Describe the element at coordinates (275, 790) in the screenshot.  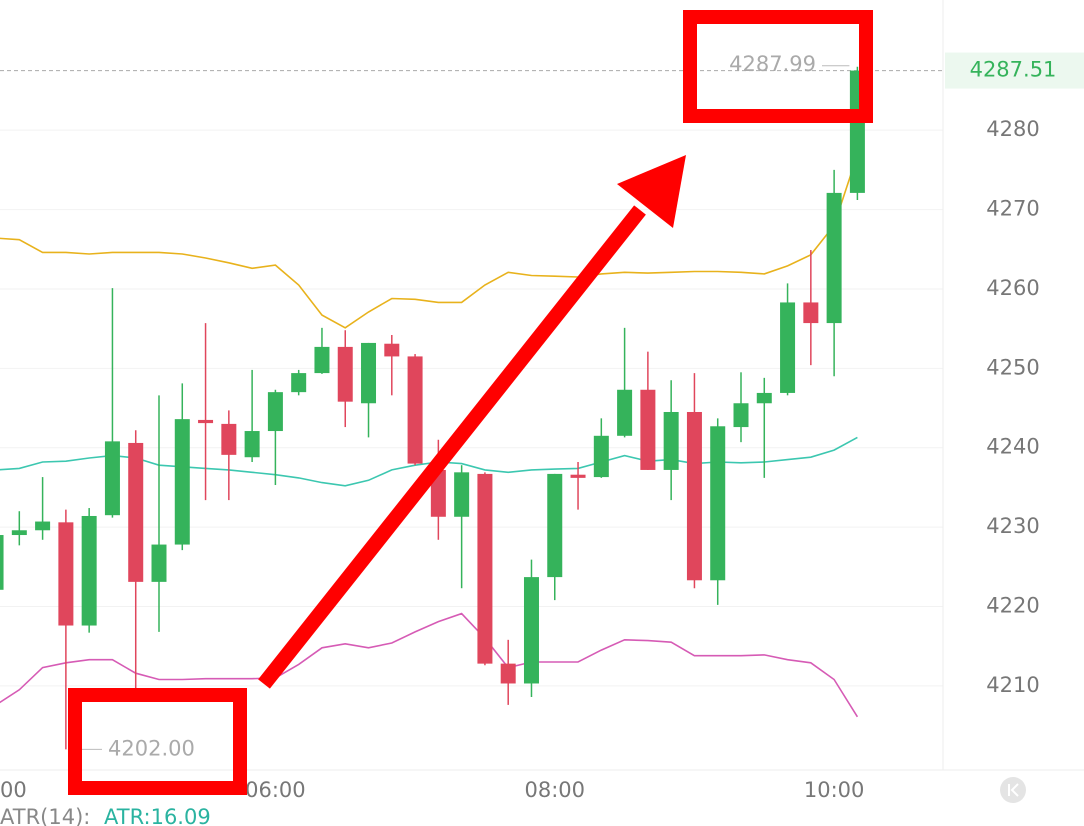
I see `x-tick-label: 06:00` at that location.